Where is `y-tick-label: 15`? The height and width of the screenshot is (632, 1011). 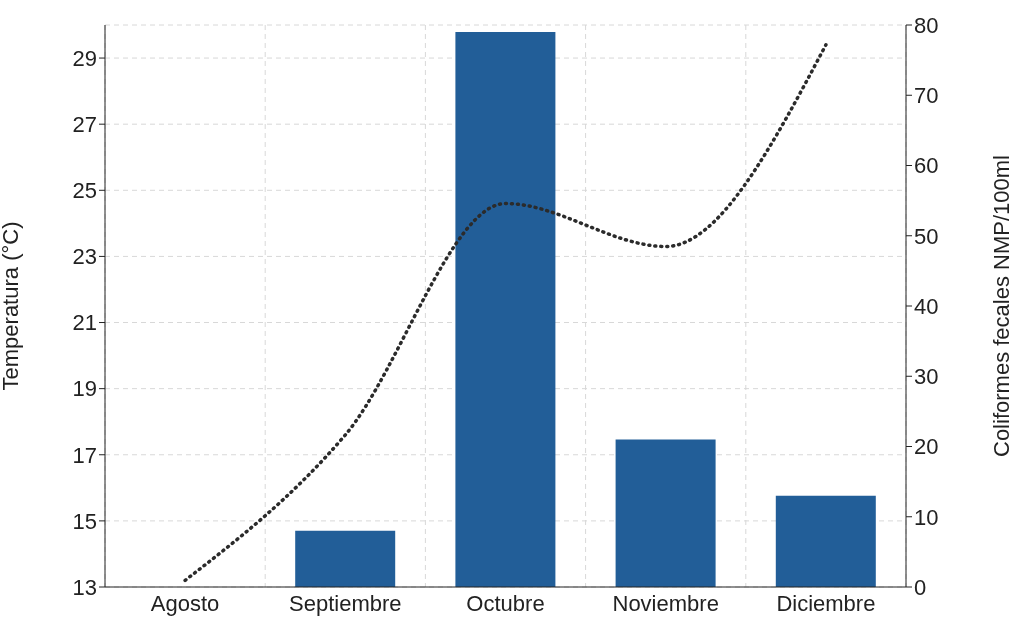
y-tick-label: 15 is located at coordinates (84, 521).